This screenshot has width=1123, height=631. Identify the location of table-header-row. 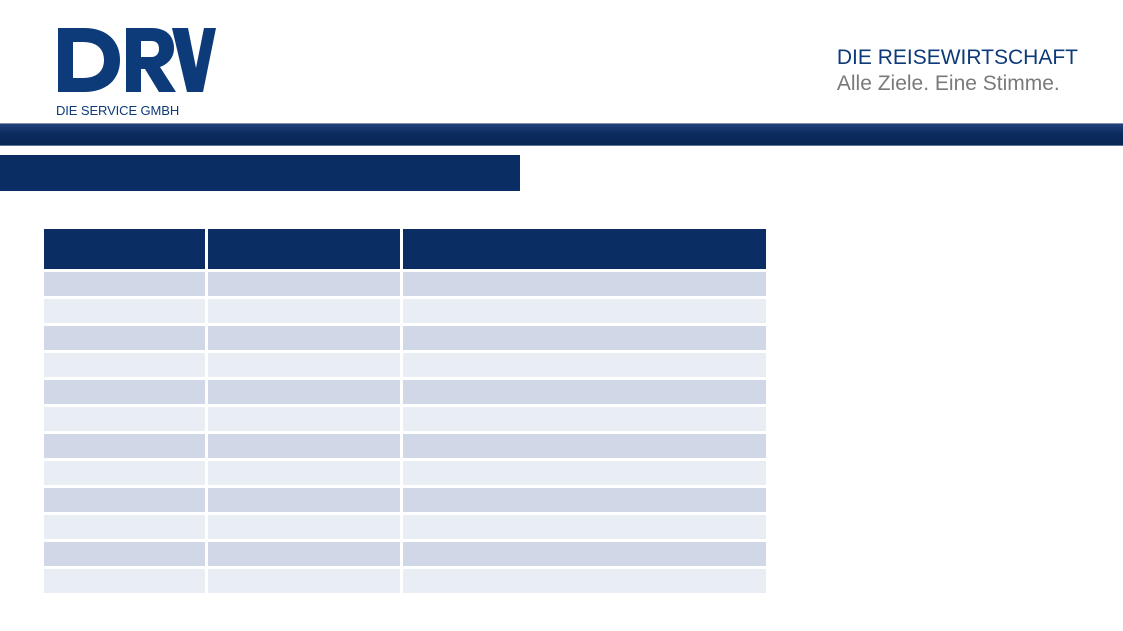
(405, 250).